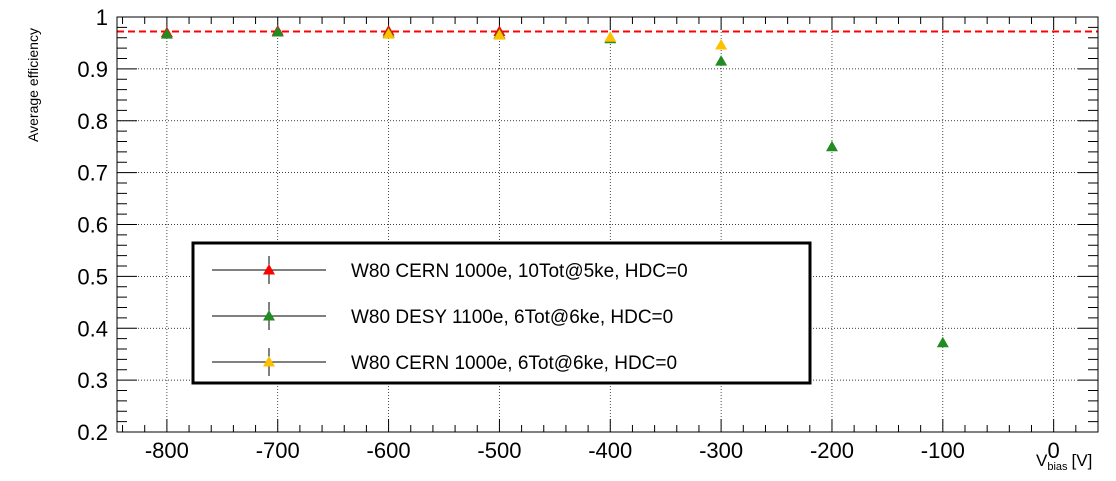 The height and width of the screenshot is (481, 1116). I want to click on x-tick-label: -200, so click(832, 450).